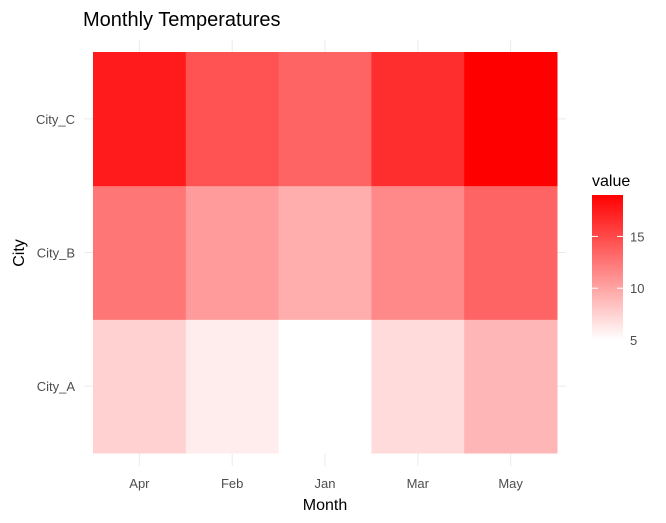  Describe the element at coordinates (325, 386) in the screenshot. I see `heatmap-tile-city-a-jan` at that location.